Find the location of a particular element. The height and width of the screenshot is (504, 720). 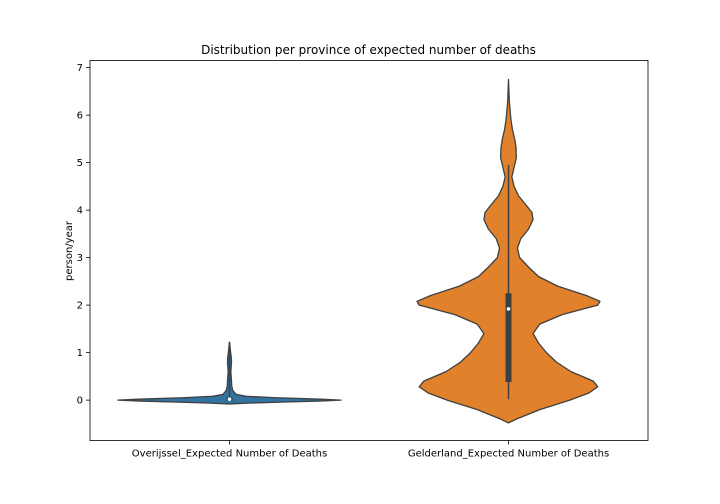

y-tick-label: 7 is located at coordinates (80, 68).